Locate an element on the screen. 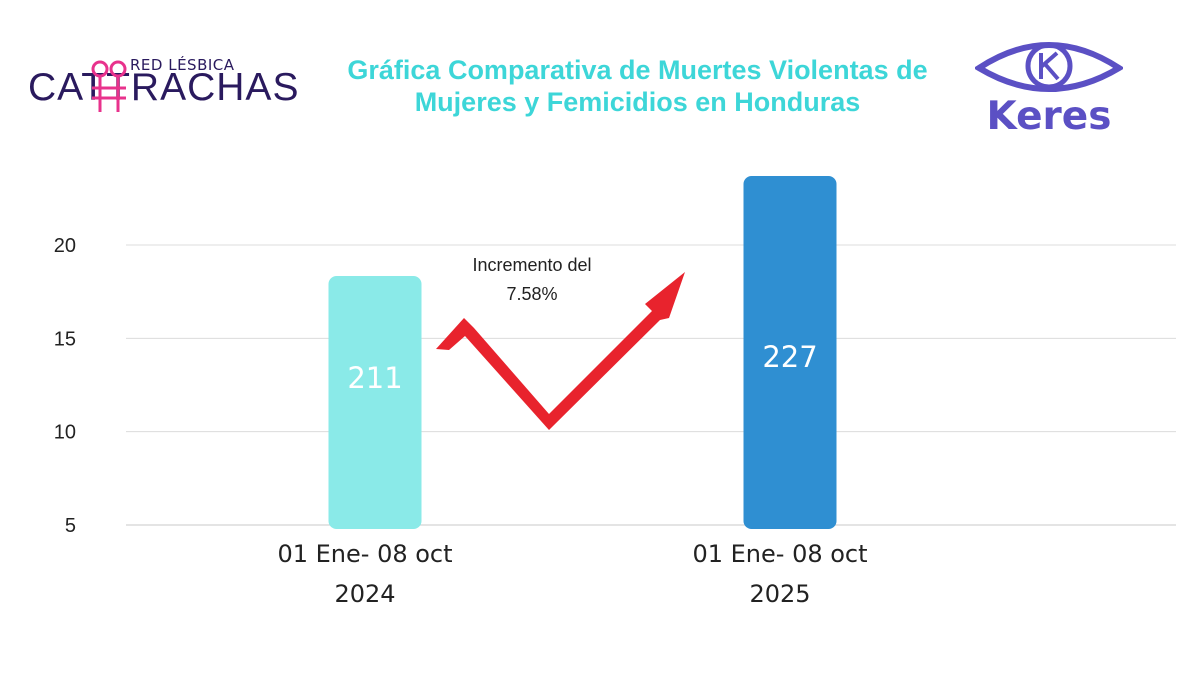 The image size is (1200, 675). annotation-line-2: 7.58% is located at coordinates (531, 294).